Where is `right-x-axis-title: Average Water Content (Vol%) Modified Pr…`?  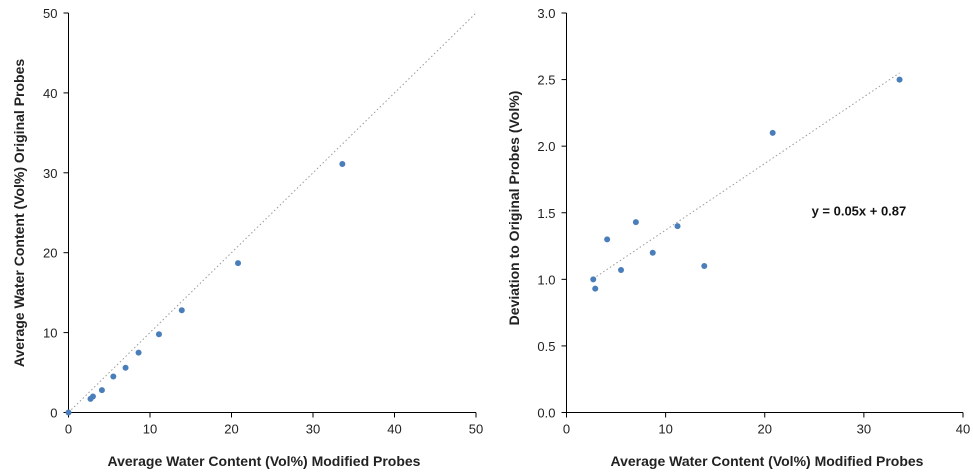
right-x-axis-title: Average Water Content (Vol%) Modified Pr… is located at coordinates (767, 461).